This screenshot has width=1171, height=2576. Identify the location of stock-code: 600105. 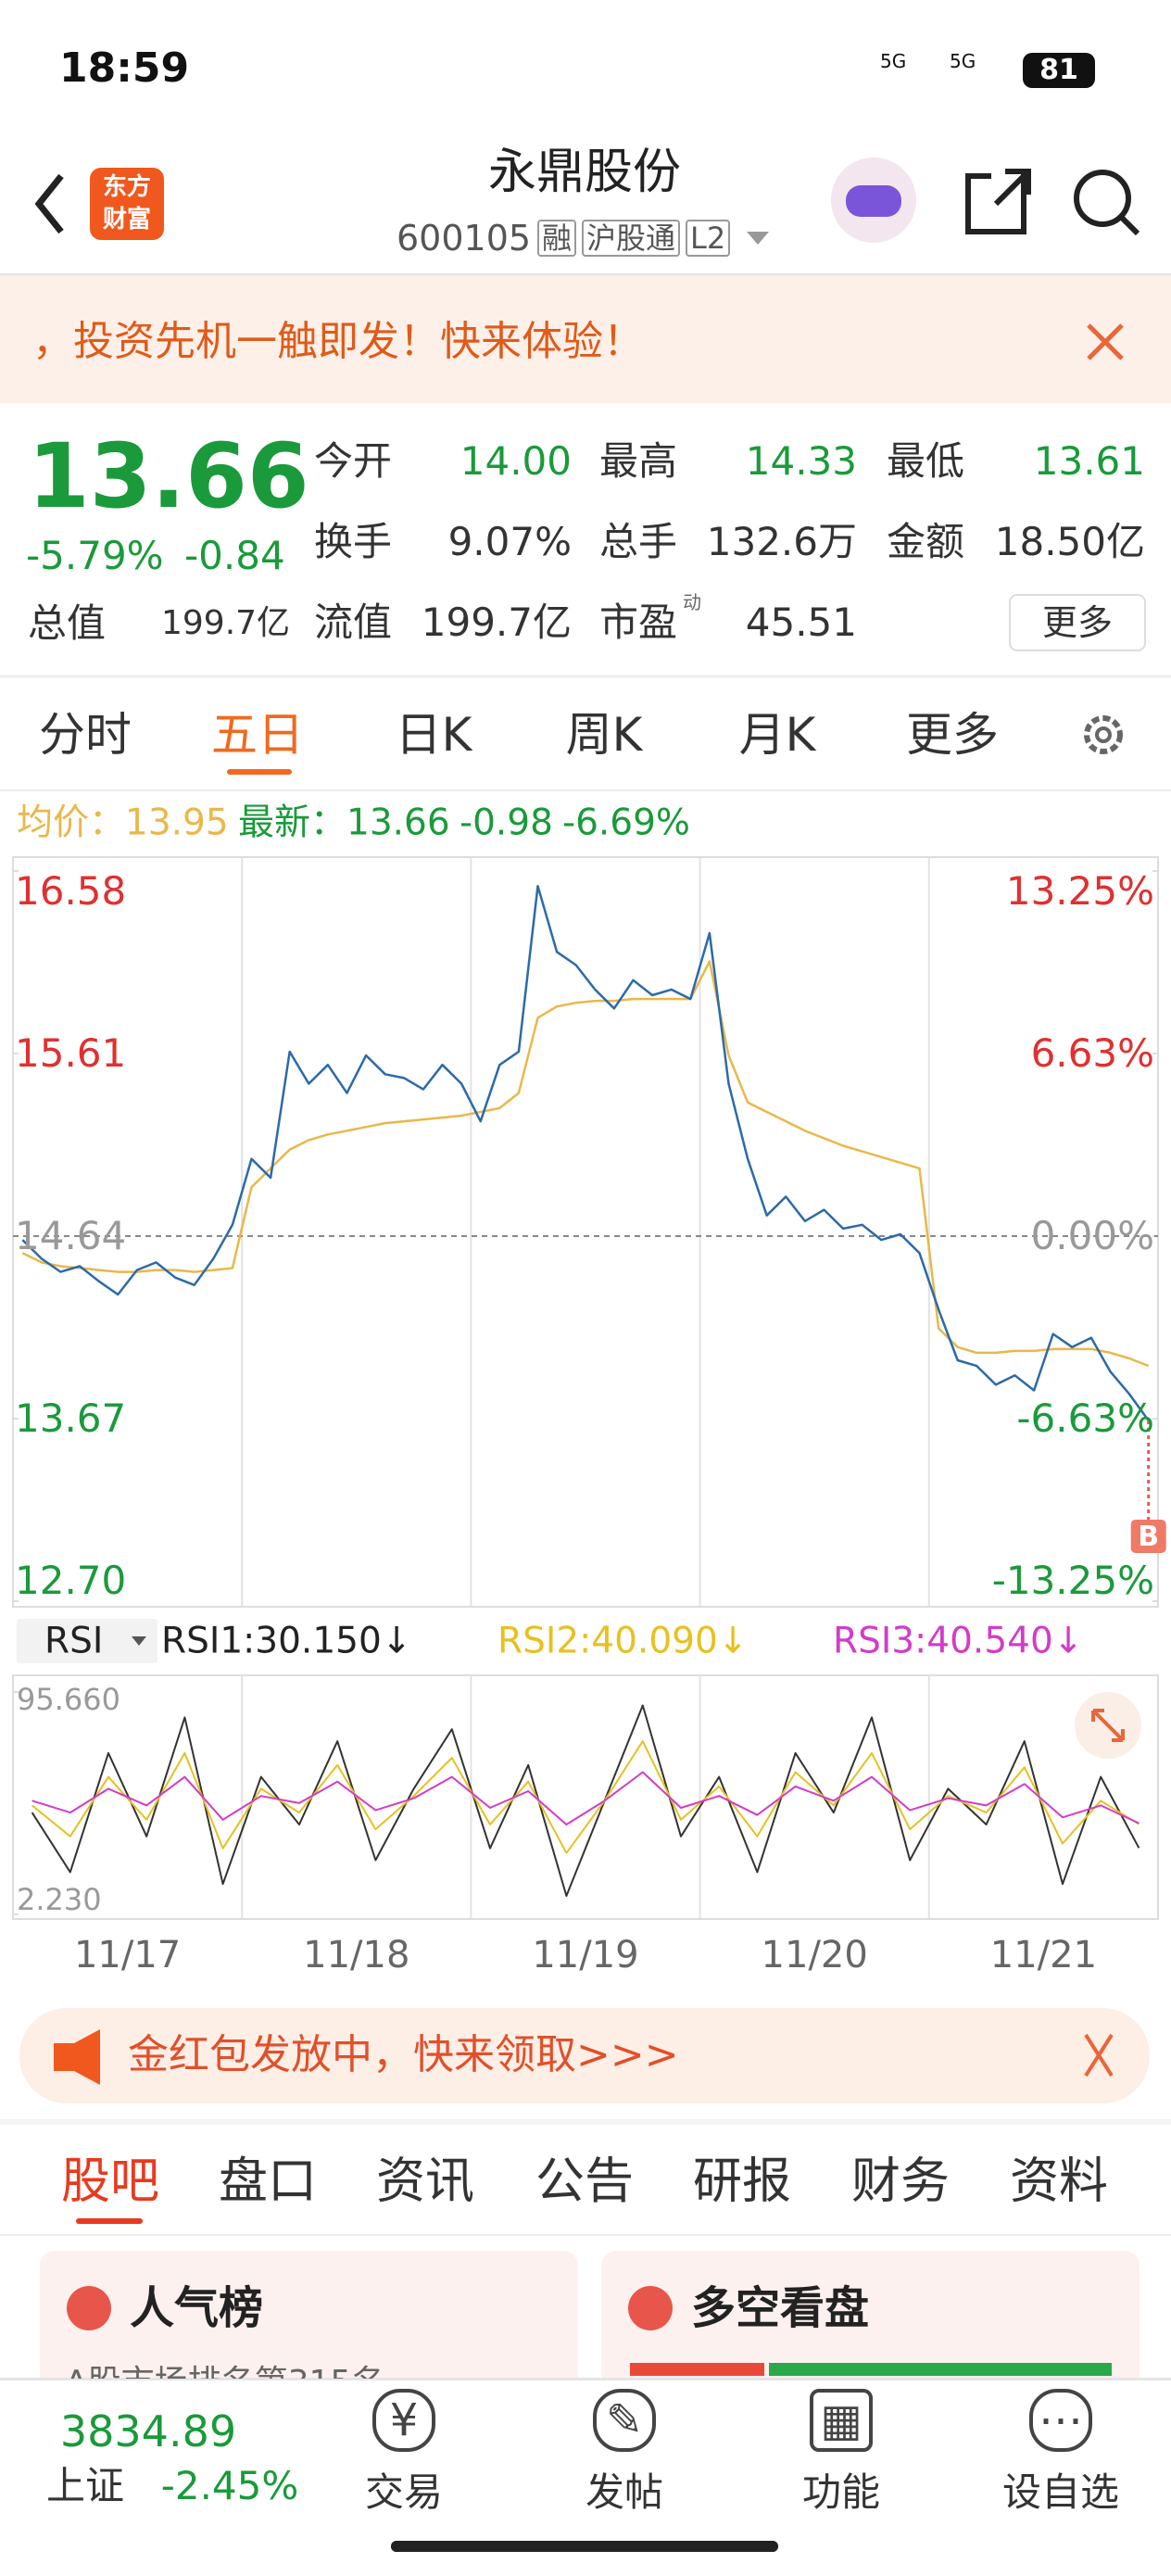
(465, 239).